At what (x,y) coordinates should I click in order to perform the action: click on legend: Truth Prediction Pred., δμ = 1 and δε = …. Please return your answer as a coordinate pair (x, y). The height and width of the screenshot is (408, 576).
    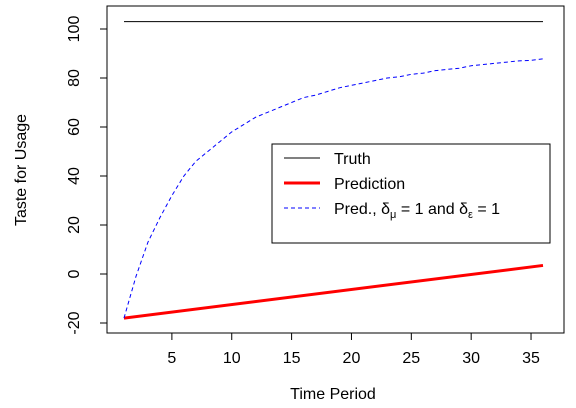
    Looking at the image, I should click on (411, 193).